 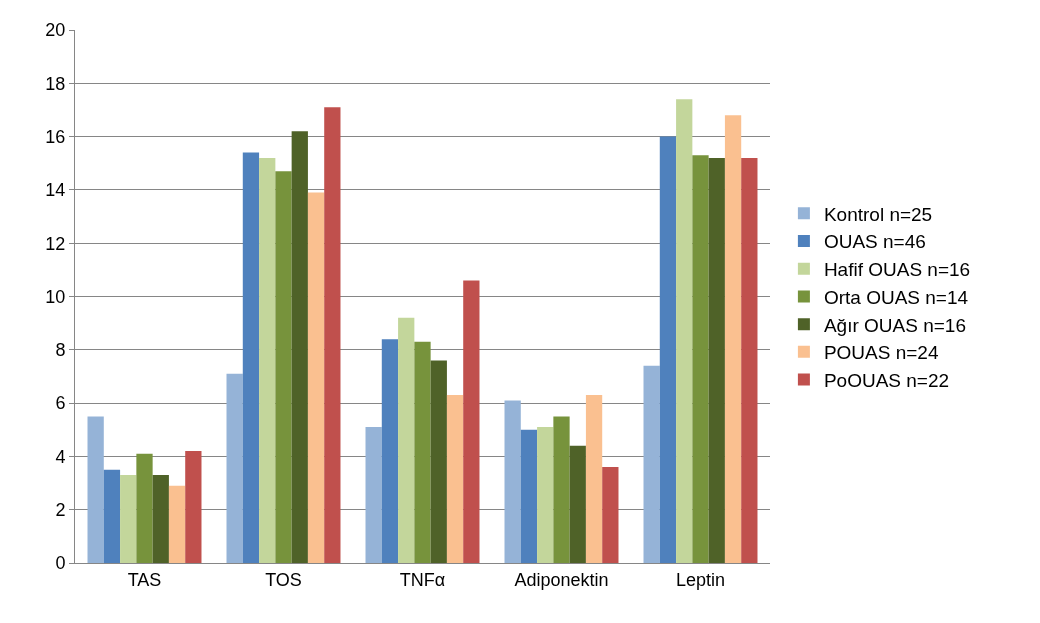 What do you see at coordinates (561, 579) in the screenshot?
I see `x-tick-label: Adiponektin` at bounding box center [561, 579].